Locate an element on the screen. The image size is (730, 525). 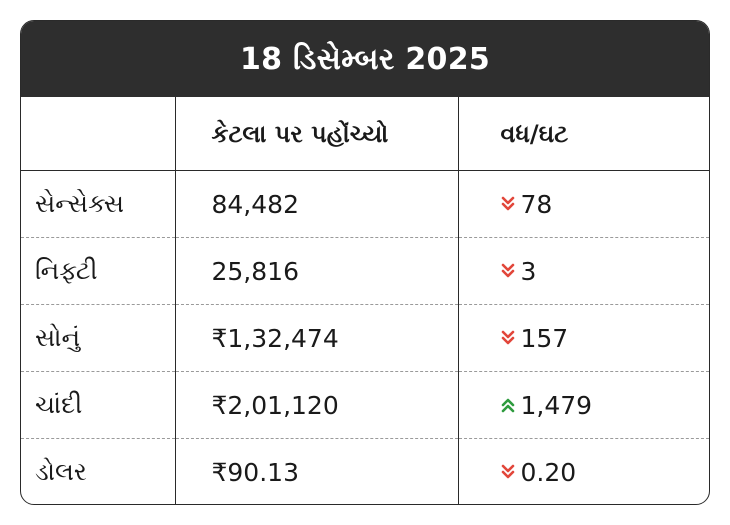
table-row-dollar: ડોલર ₹90.13 0.20 is located at coordinates (365, 471).